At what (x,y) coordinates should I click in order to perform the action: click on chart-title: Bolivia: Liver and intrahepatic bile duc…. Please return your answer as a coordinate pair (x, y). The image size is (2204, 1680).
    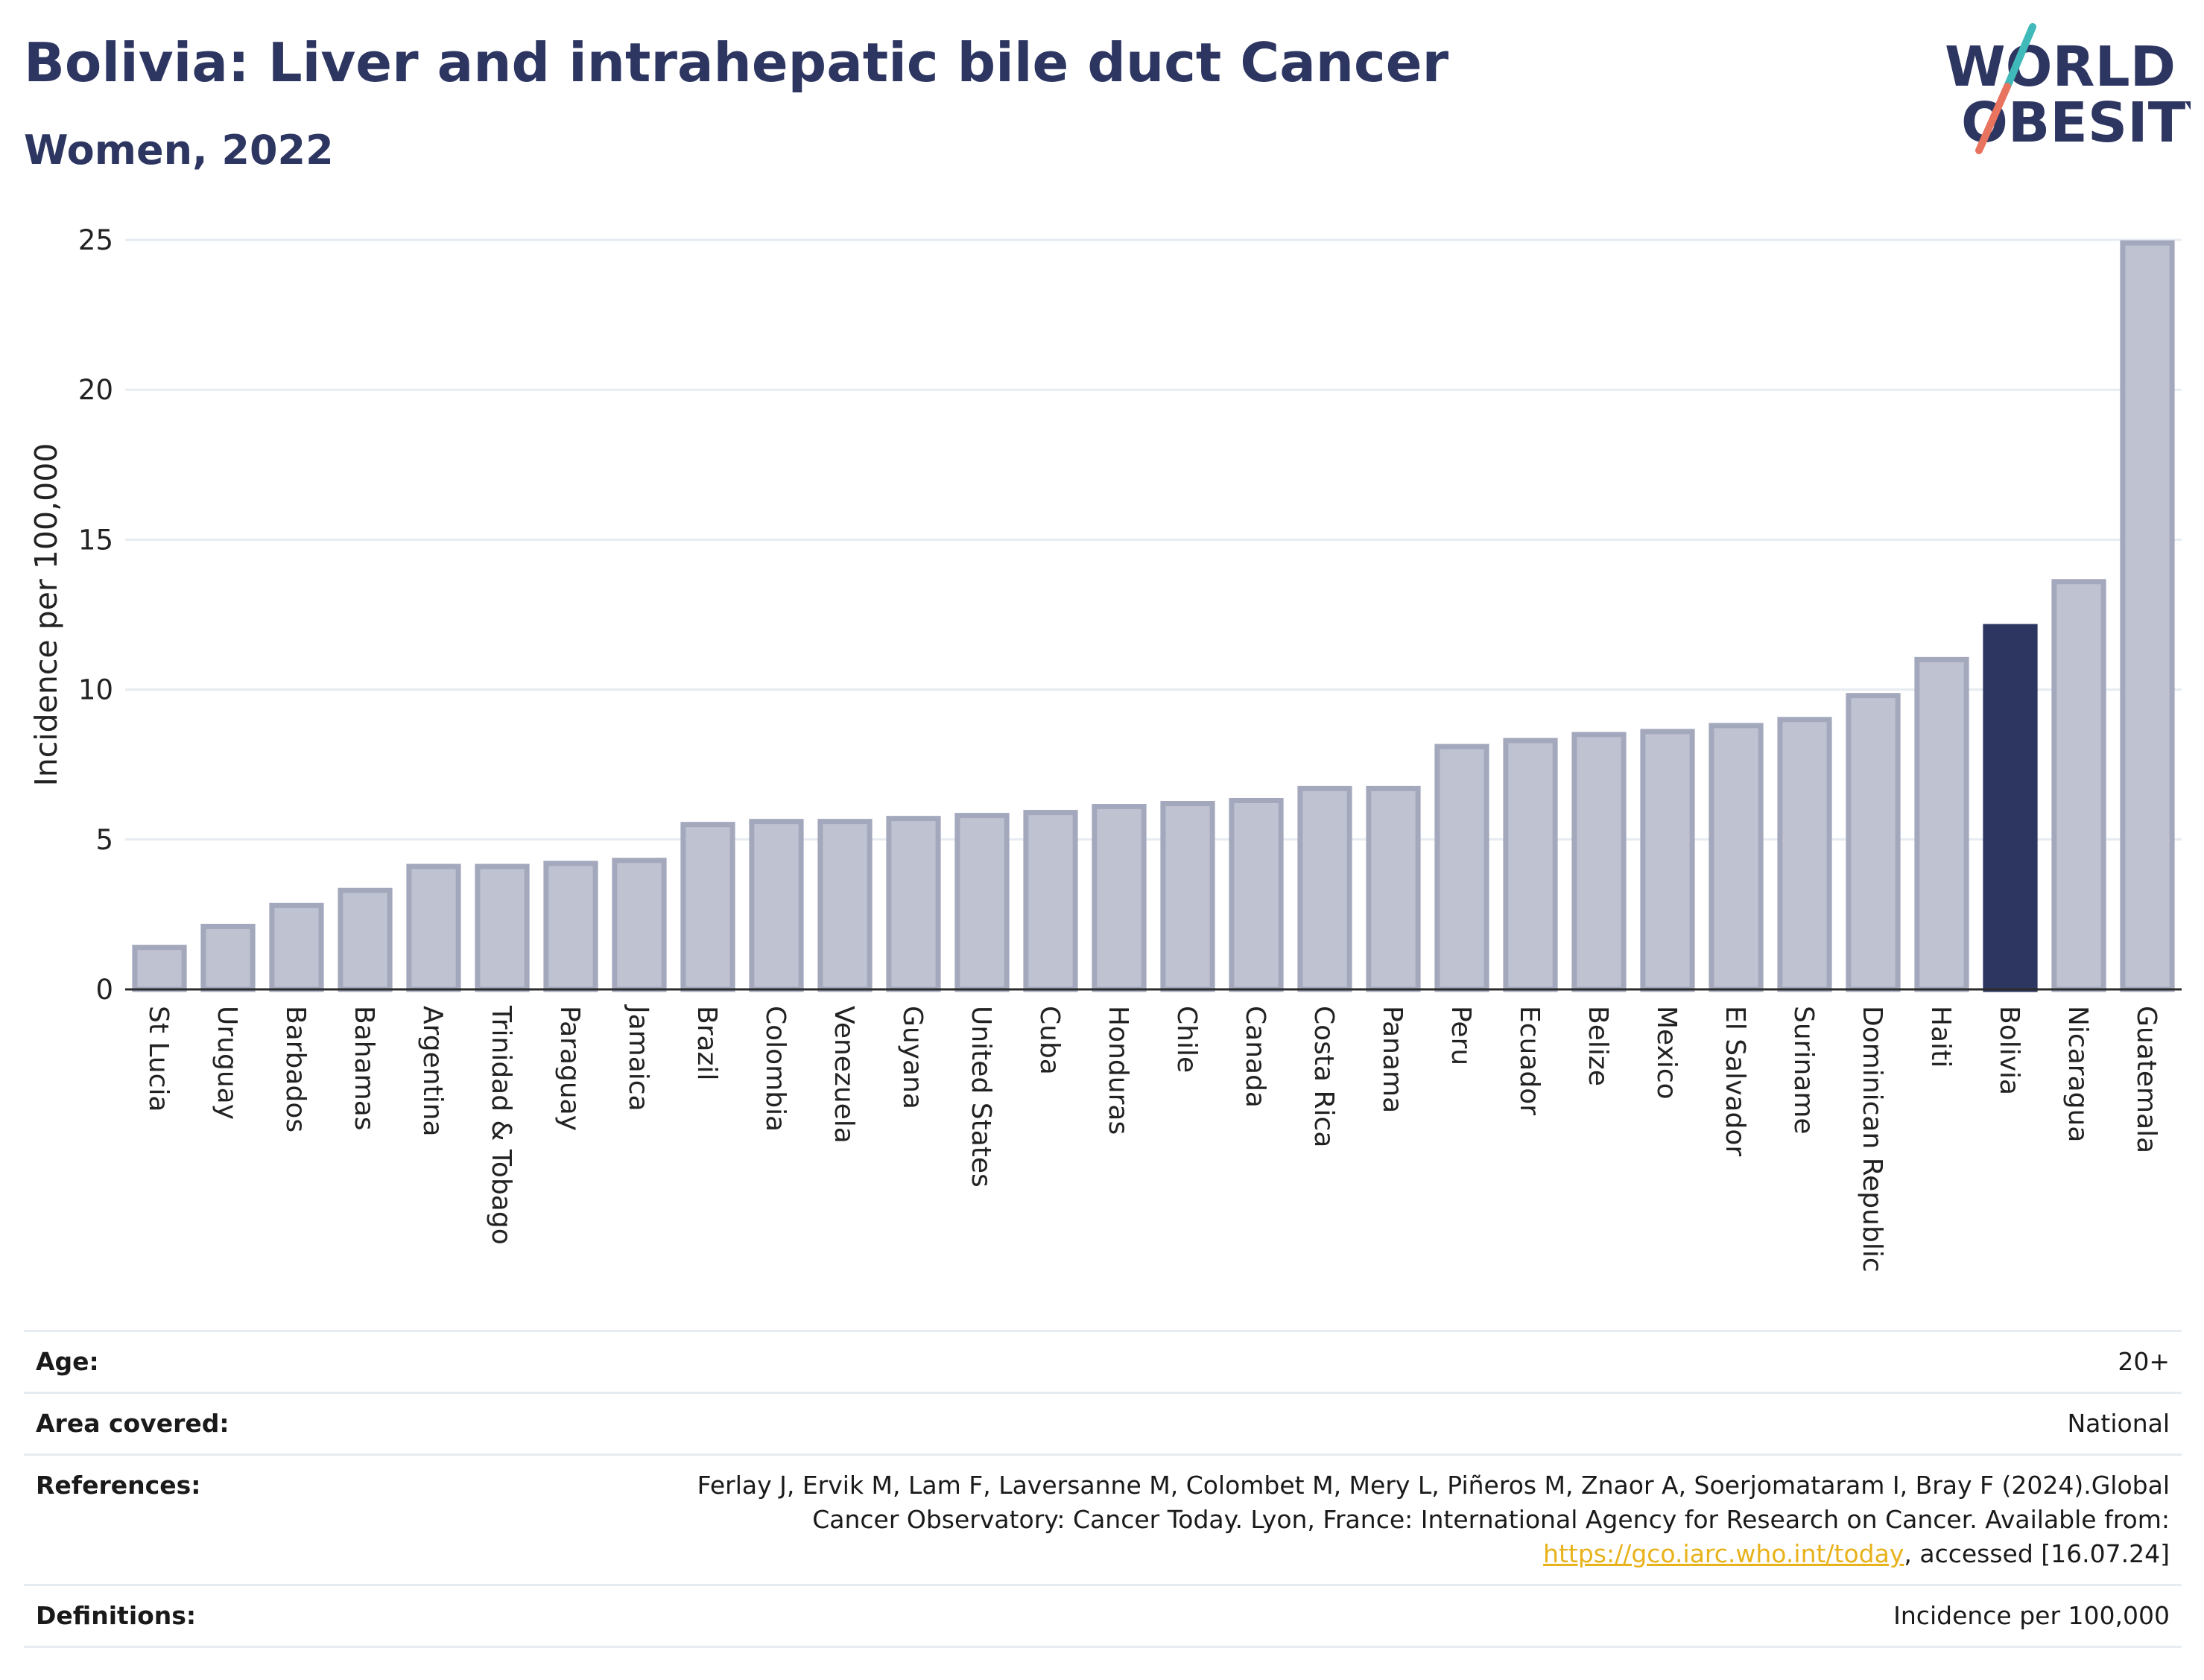
    Looking at the image, I should click on (736, 62).